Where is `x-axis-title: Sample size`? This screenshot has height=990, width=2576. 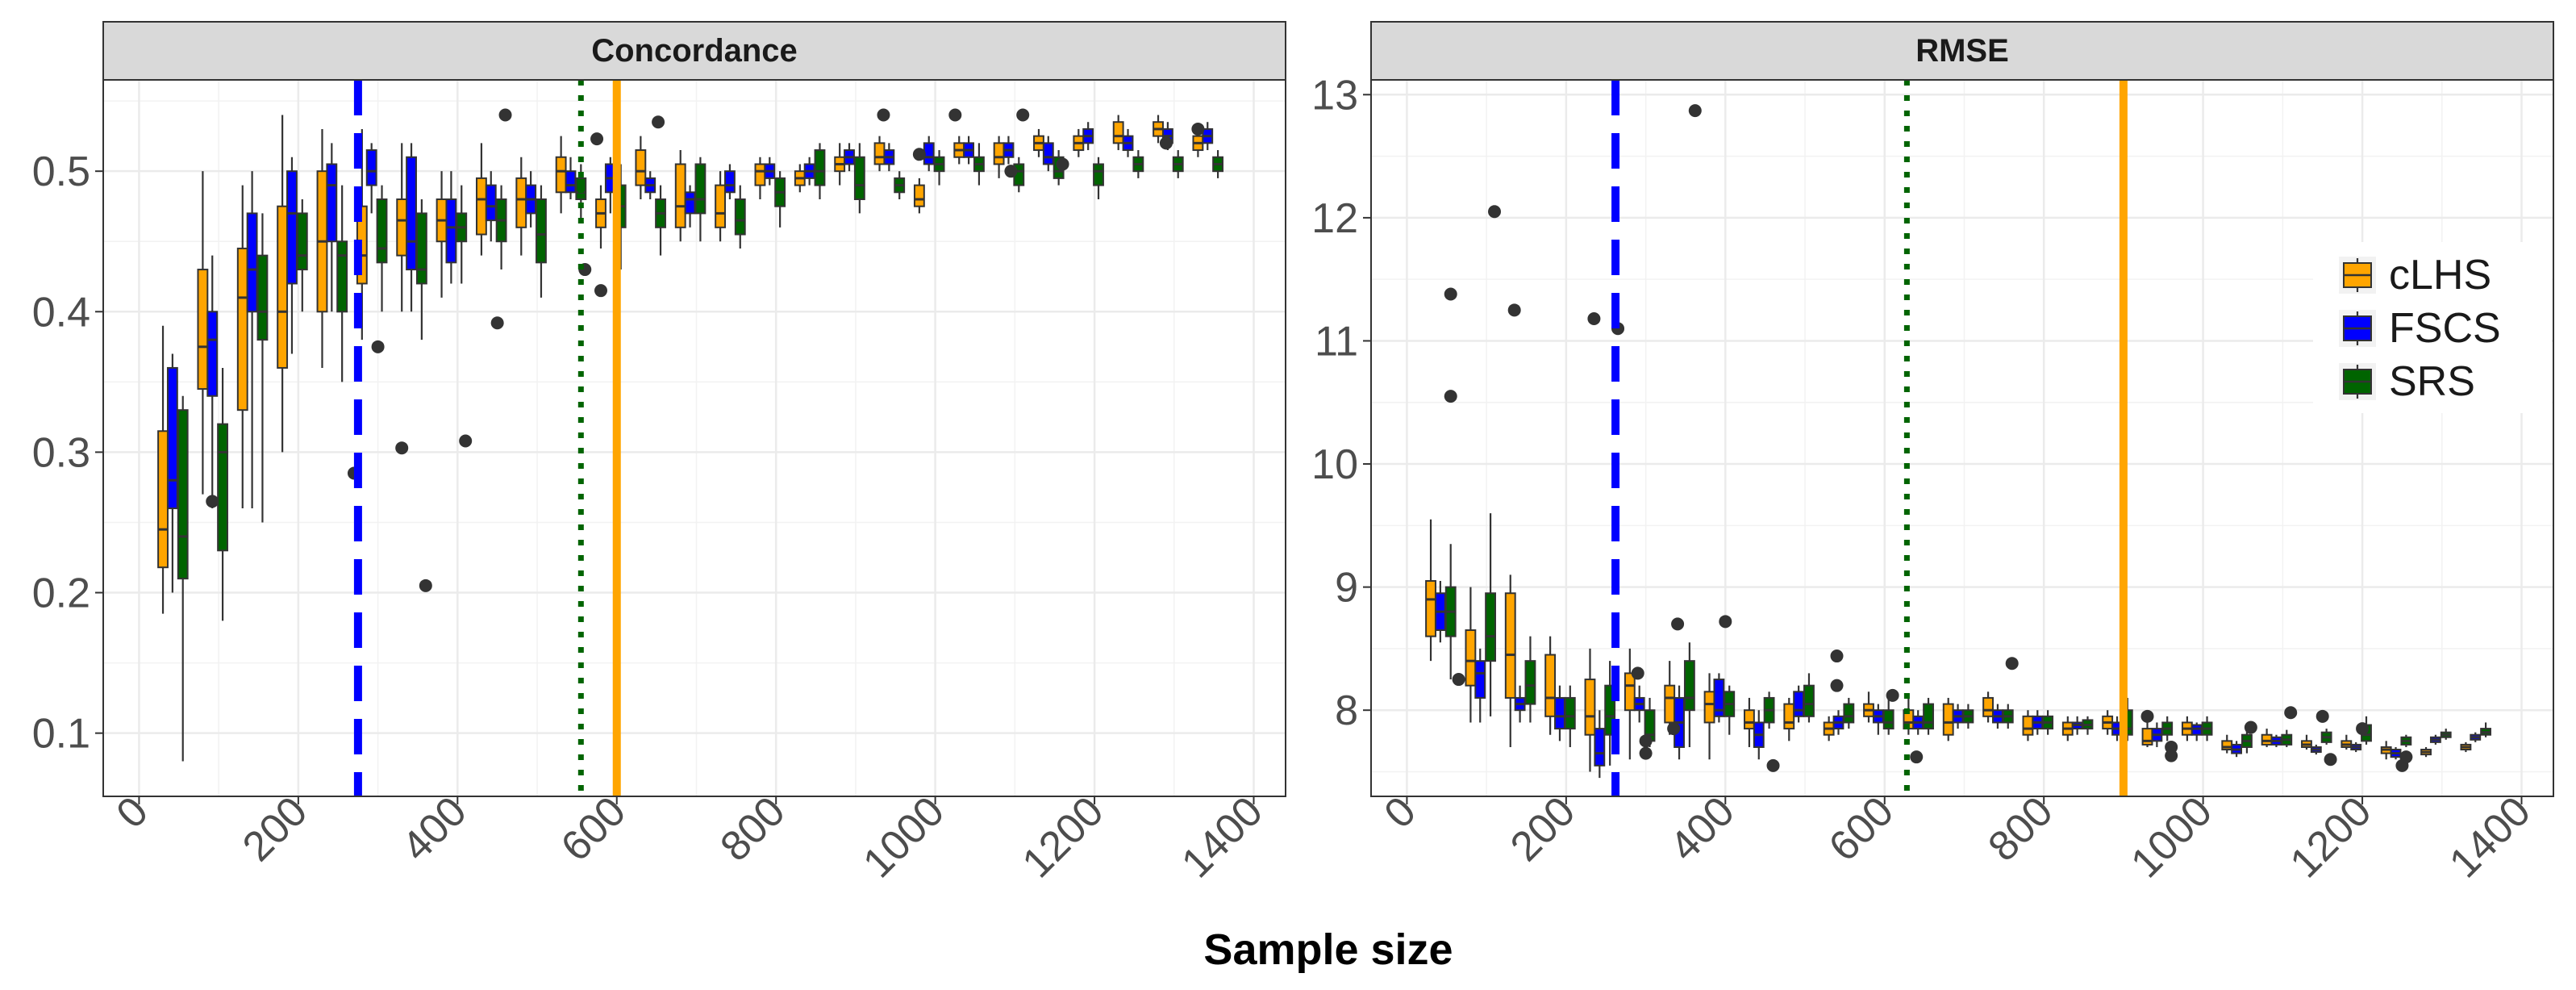
x-axis-title: Sample size is located at coordinates (1328, 950).